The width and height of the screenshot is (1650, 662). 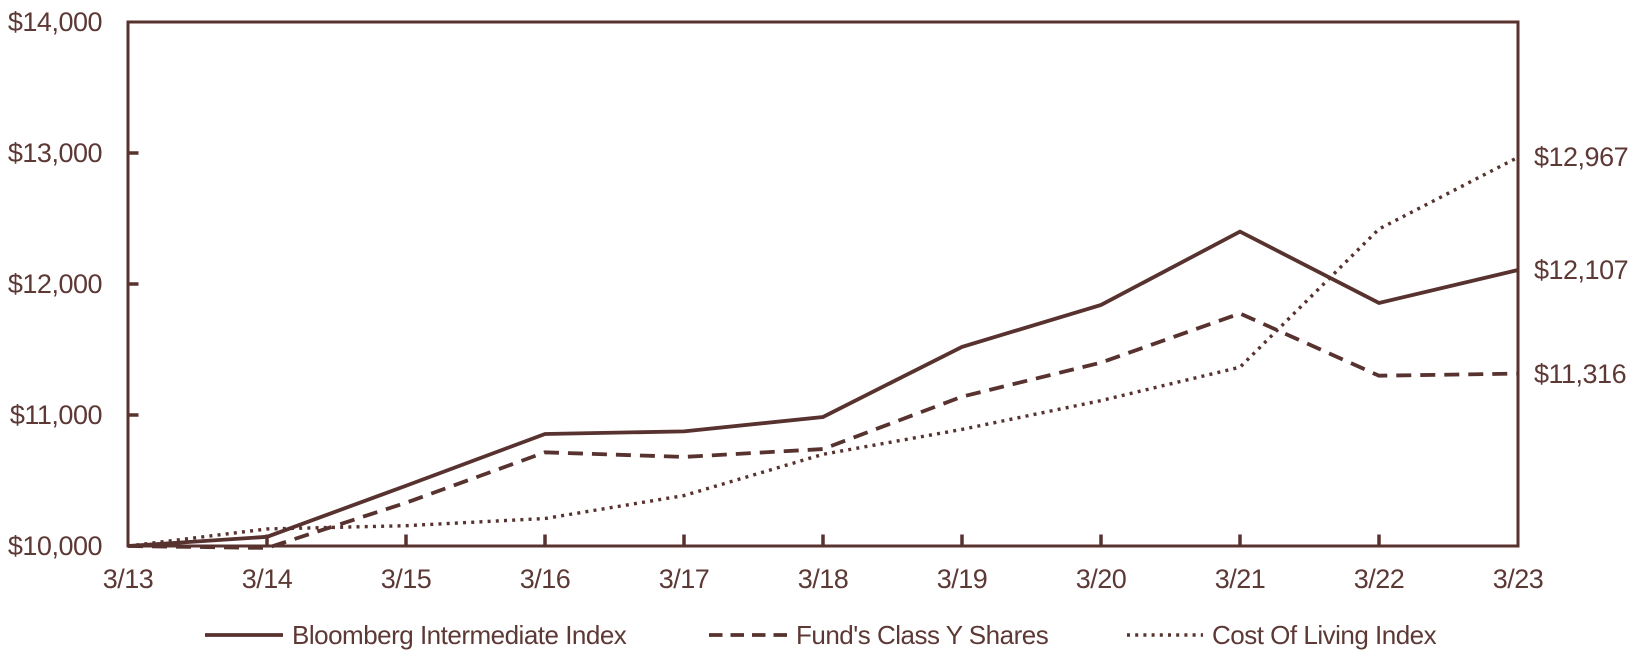 What do you see at coordinates (406, 579) in the screenshot?
I see `x-axis-label-3-15: 3/15` at bounding box center [406, 579].